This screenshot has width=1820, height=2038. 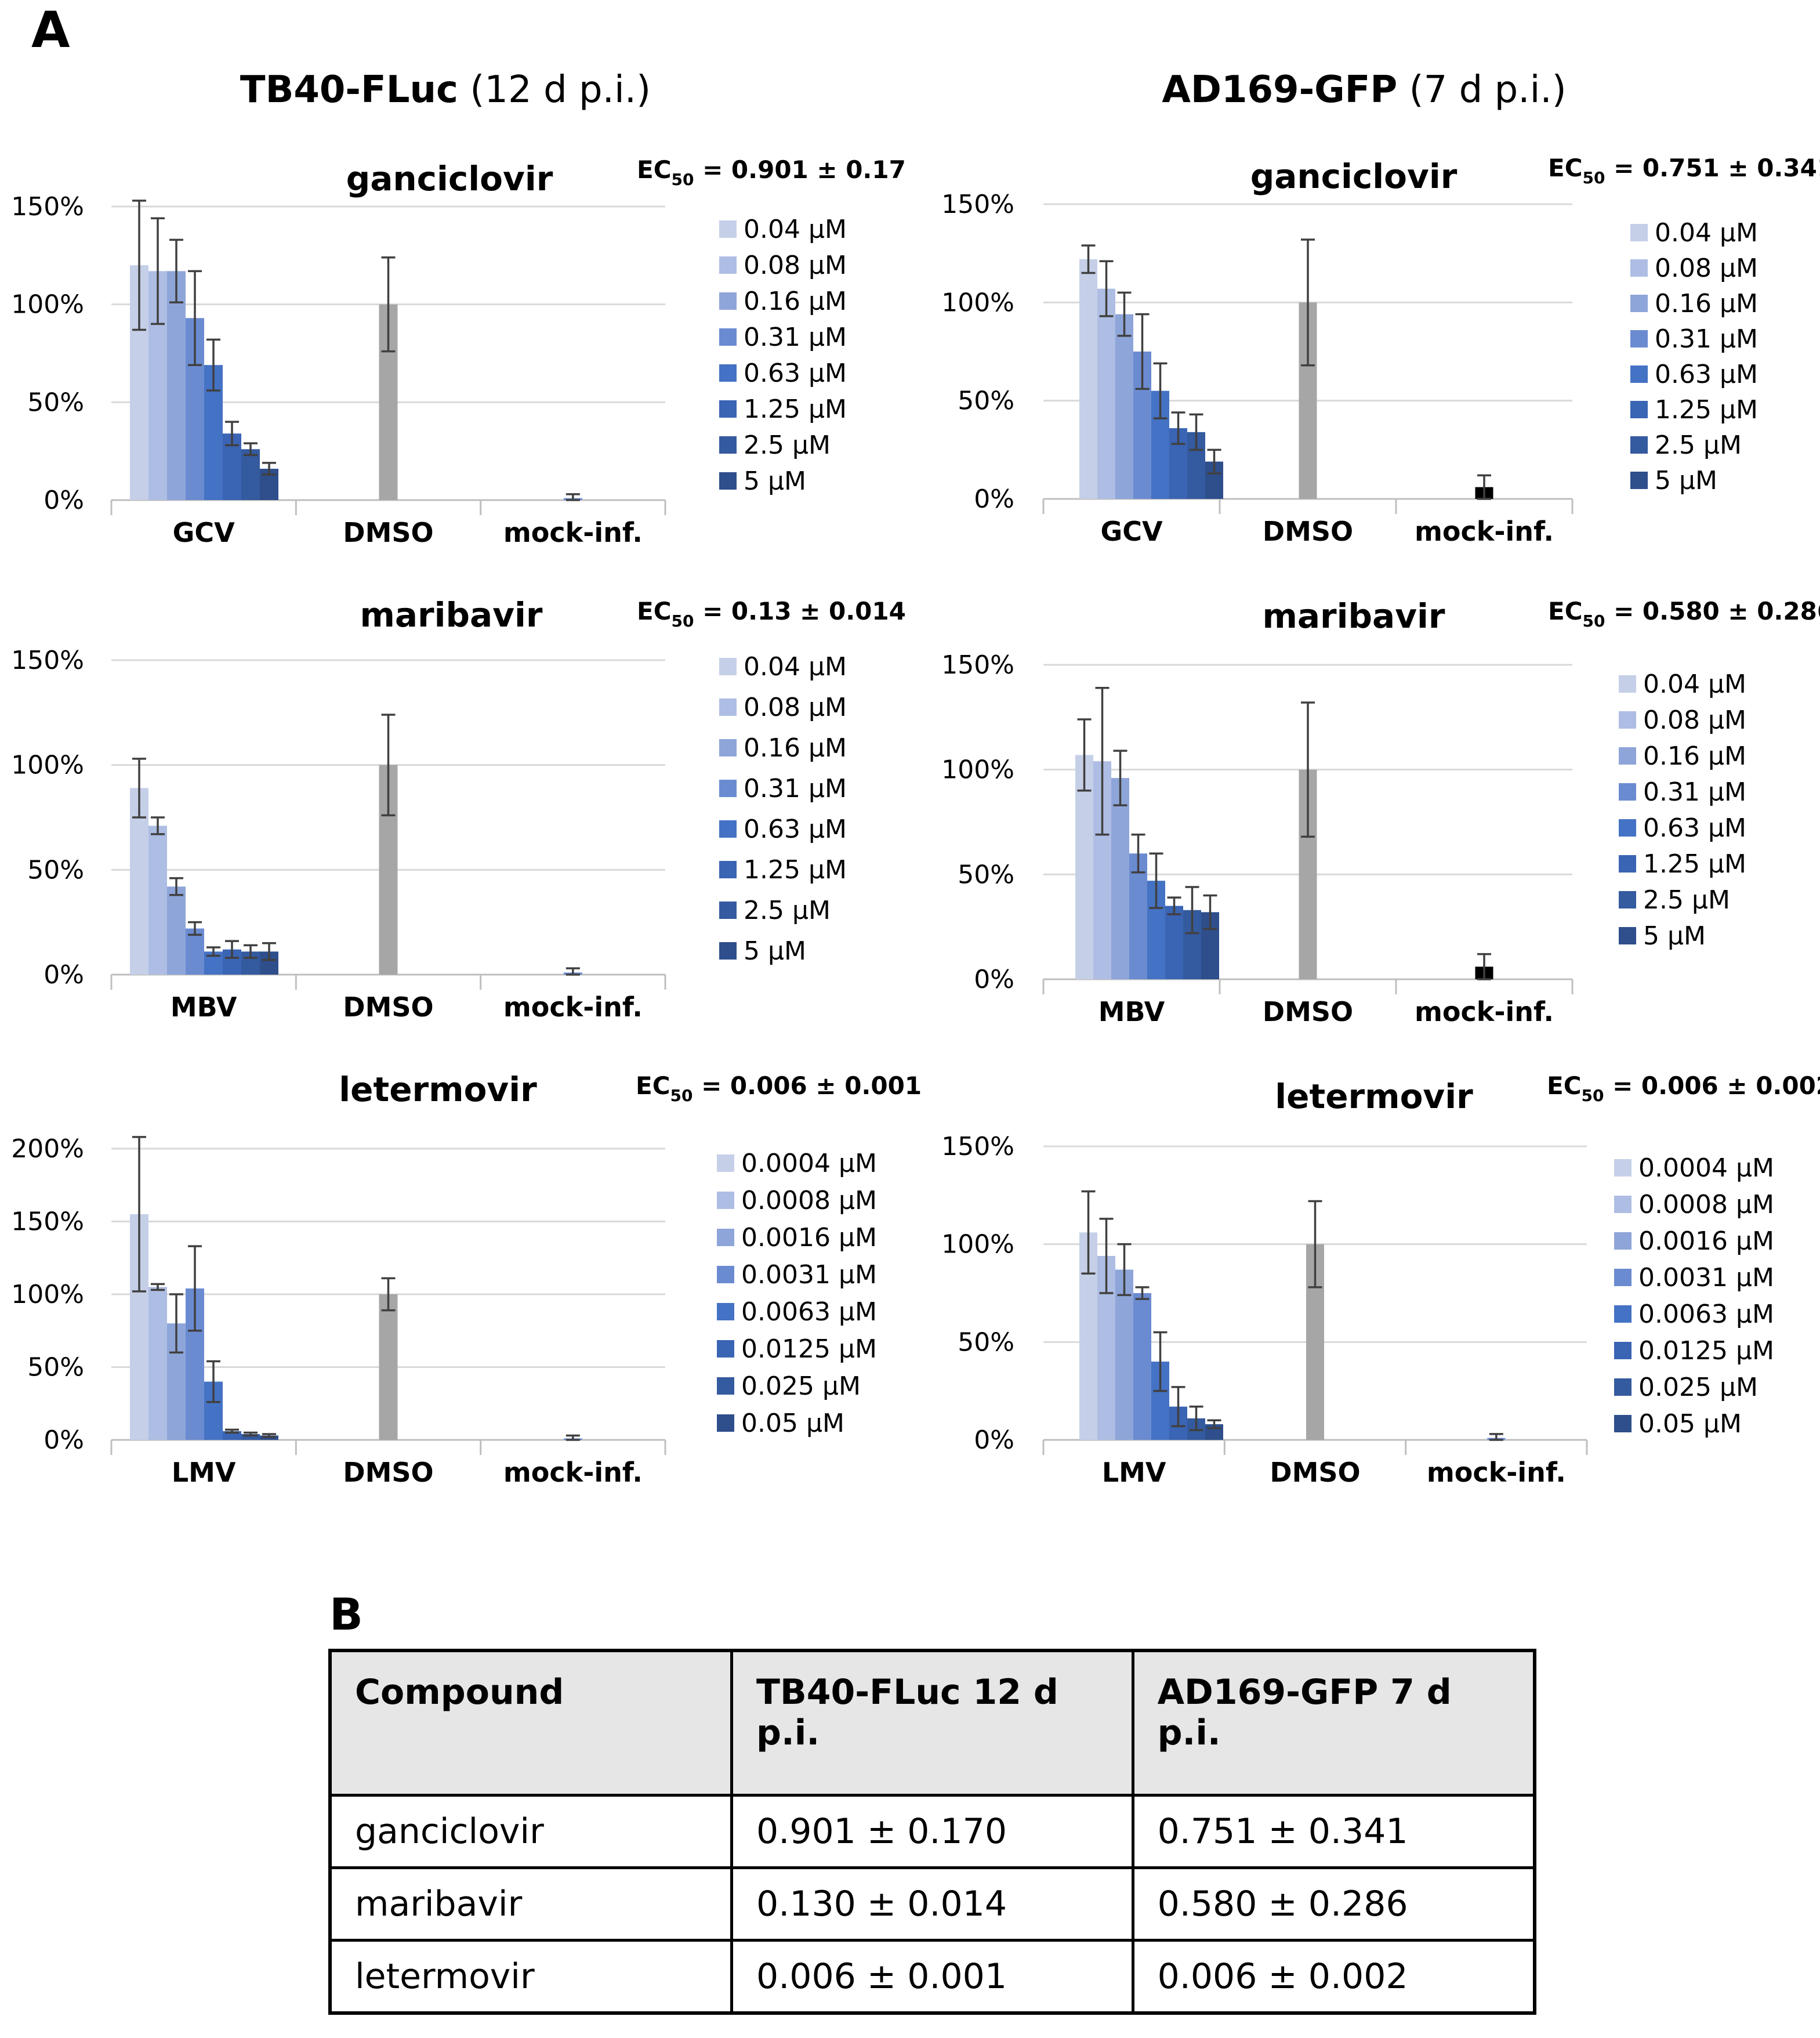 What do you see at coordinates (1134, 1472) in the screenshot?
I see `x-category-label: LMV` at bounding box center [1134, 1472].